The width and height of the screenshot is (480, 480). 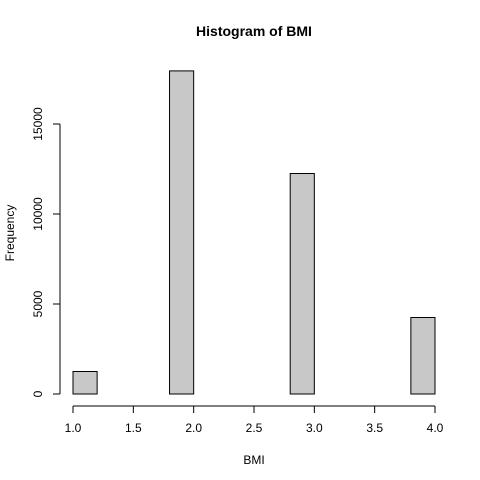 What do you see at coordinates (374, 428) in the screenshot?
I see `x-tick-label-5: 3.5` at bounding box center [374, 428].